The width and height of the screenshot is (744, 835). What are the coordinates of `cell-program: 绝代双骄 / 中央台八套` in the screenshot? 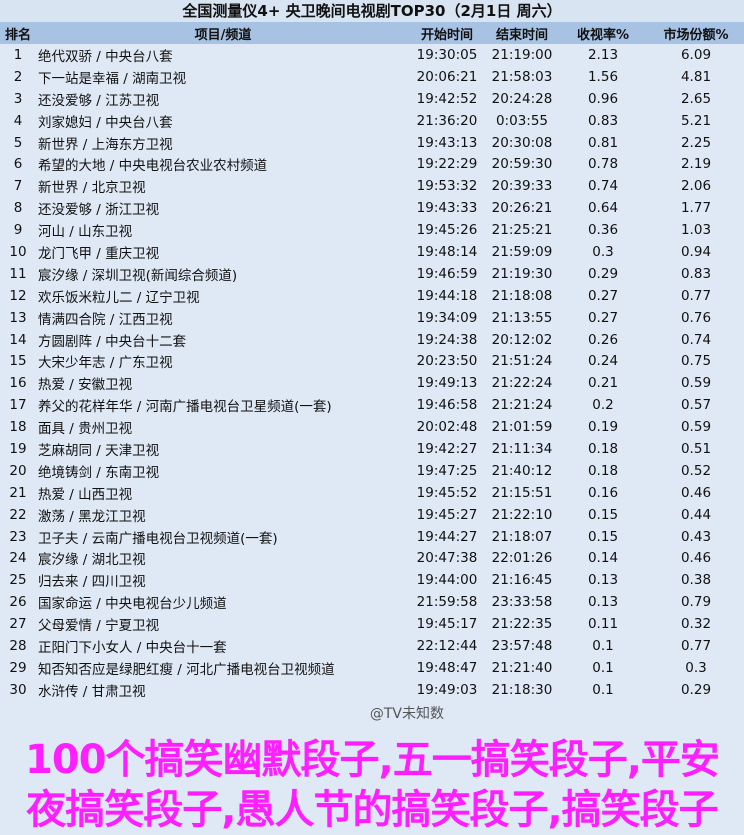 It's located at (105, 56).